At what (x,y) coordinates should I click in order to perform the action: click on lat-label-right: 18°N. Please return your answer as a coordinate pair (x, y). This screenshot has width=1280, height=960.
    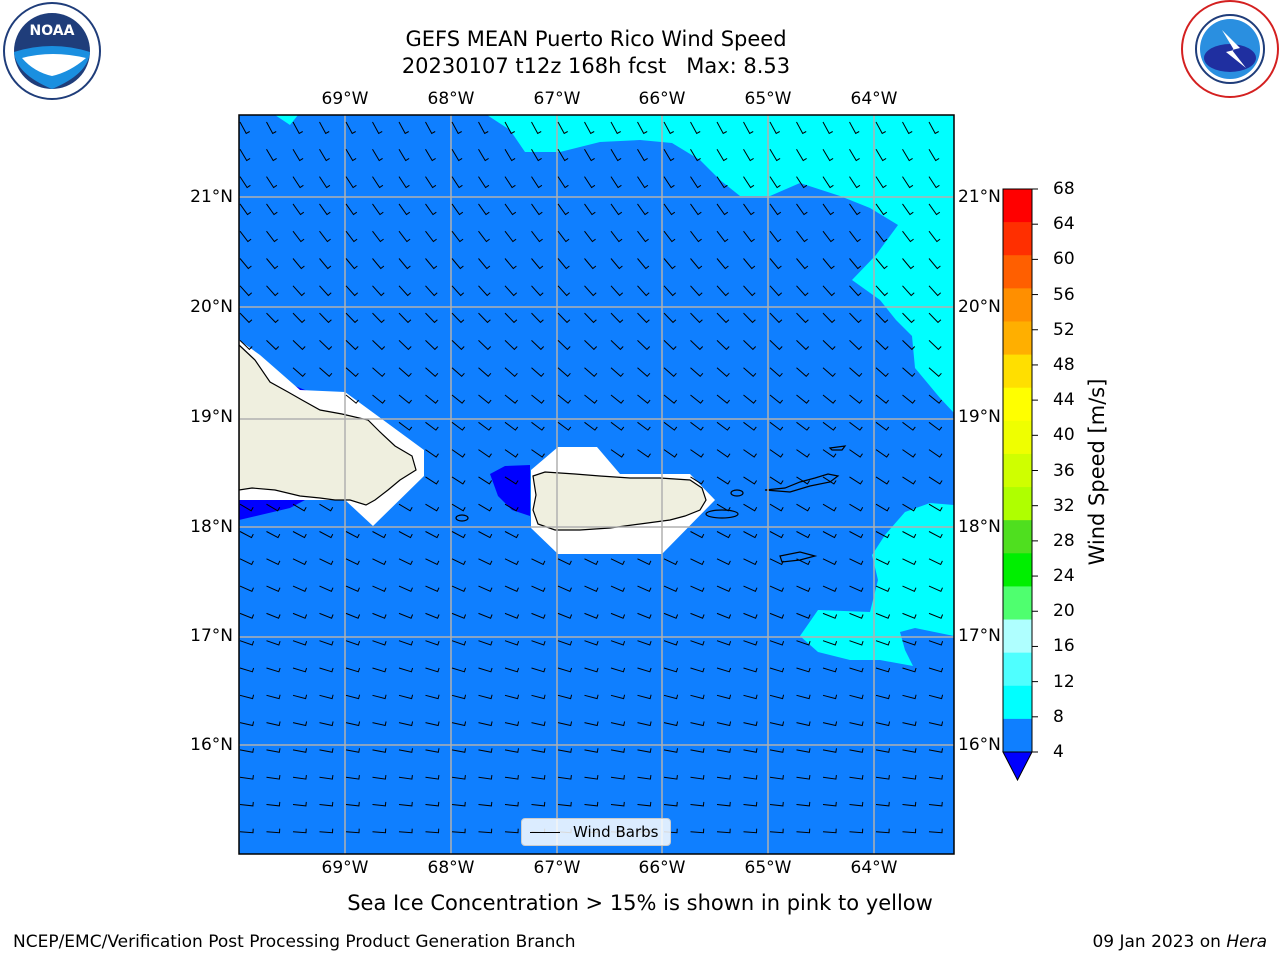
    Looking at the image, I should click on (980, 527).